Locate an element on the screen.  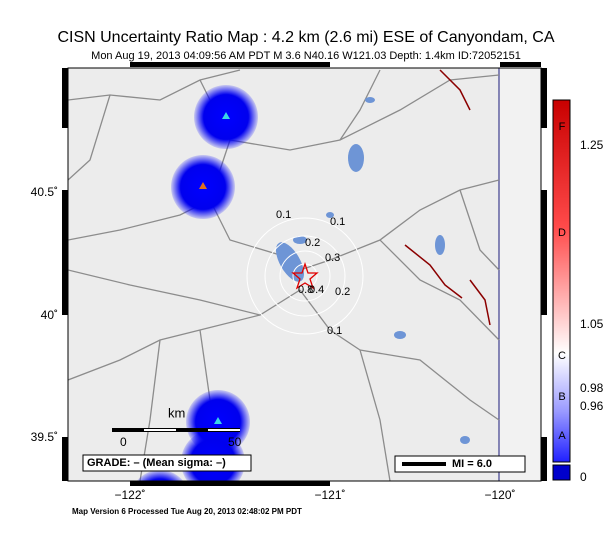
scale-start: 0 is located at coordinates (123, 442).